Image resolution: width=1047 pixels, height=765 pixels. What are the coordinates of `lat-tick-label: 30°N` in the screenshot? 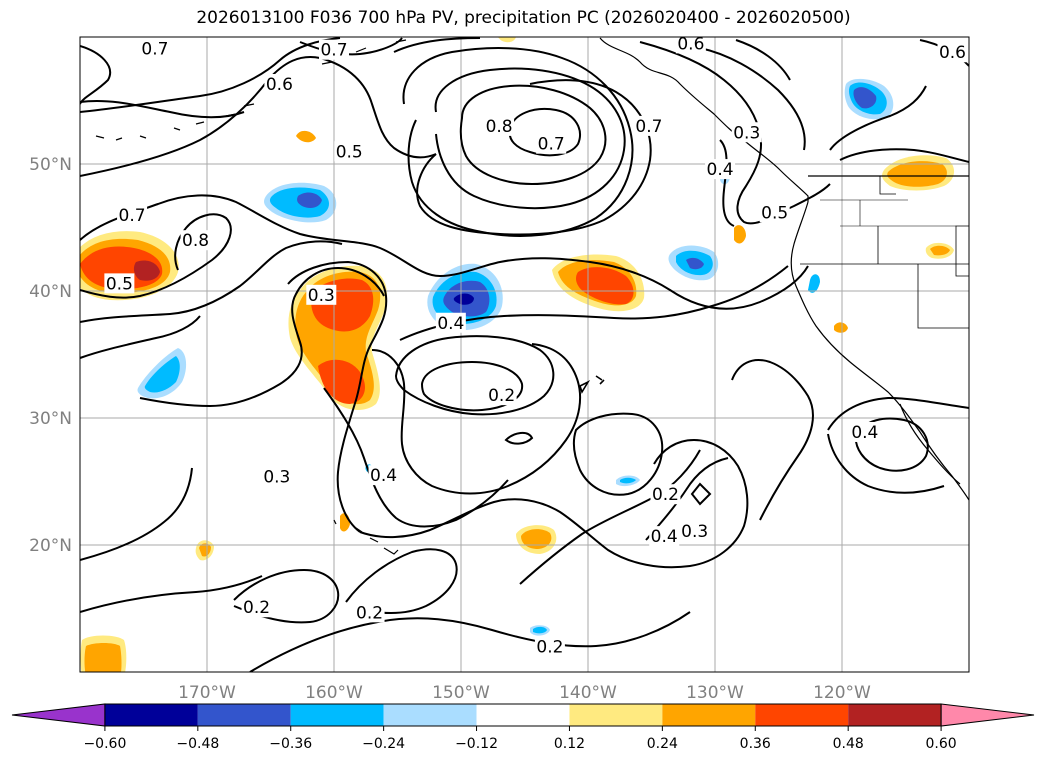 It's located at (50, 419).